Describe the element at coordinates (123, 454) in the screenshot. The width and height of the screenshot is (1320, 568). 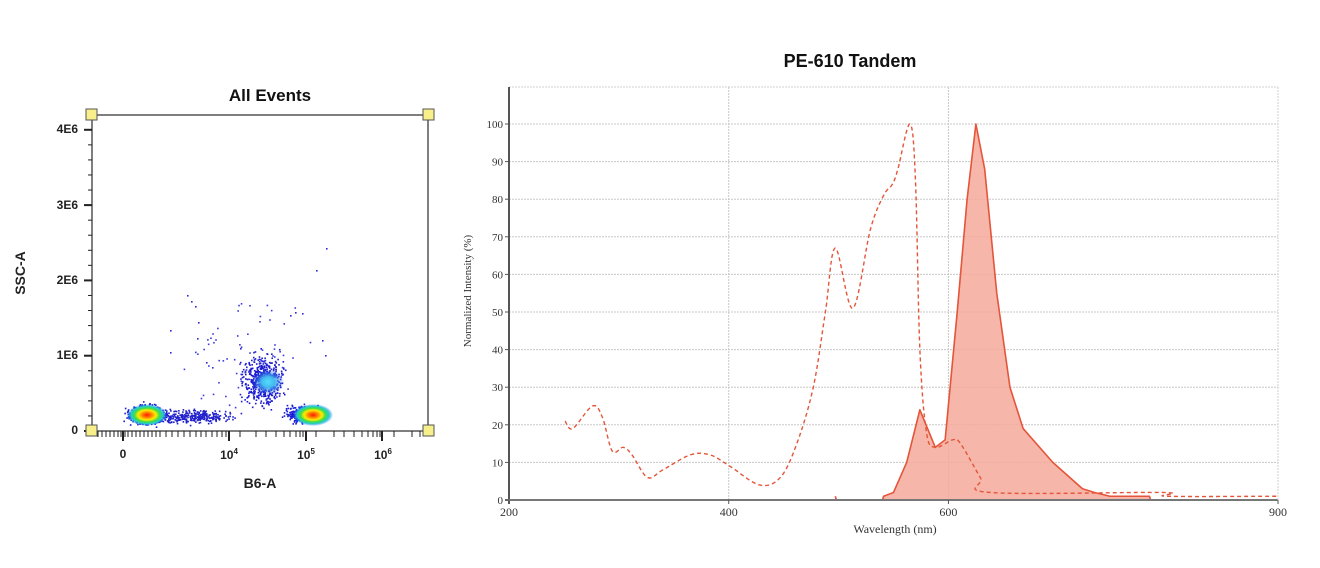
I see `x-tick-label-0: 0` at that location.